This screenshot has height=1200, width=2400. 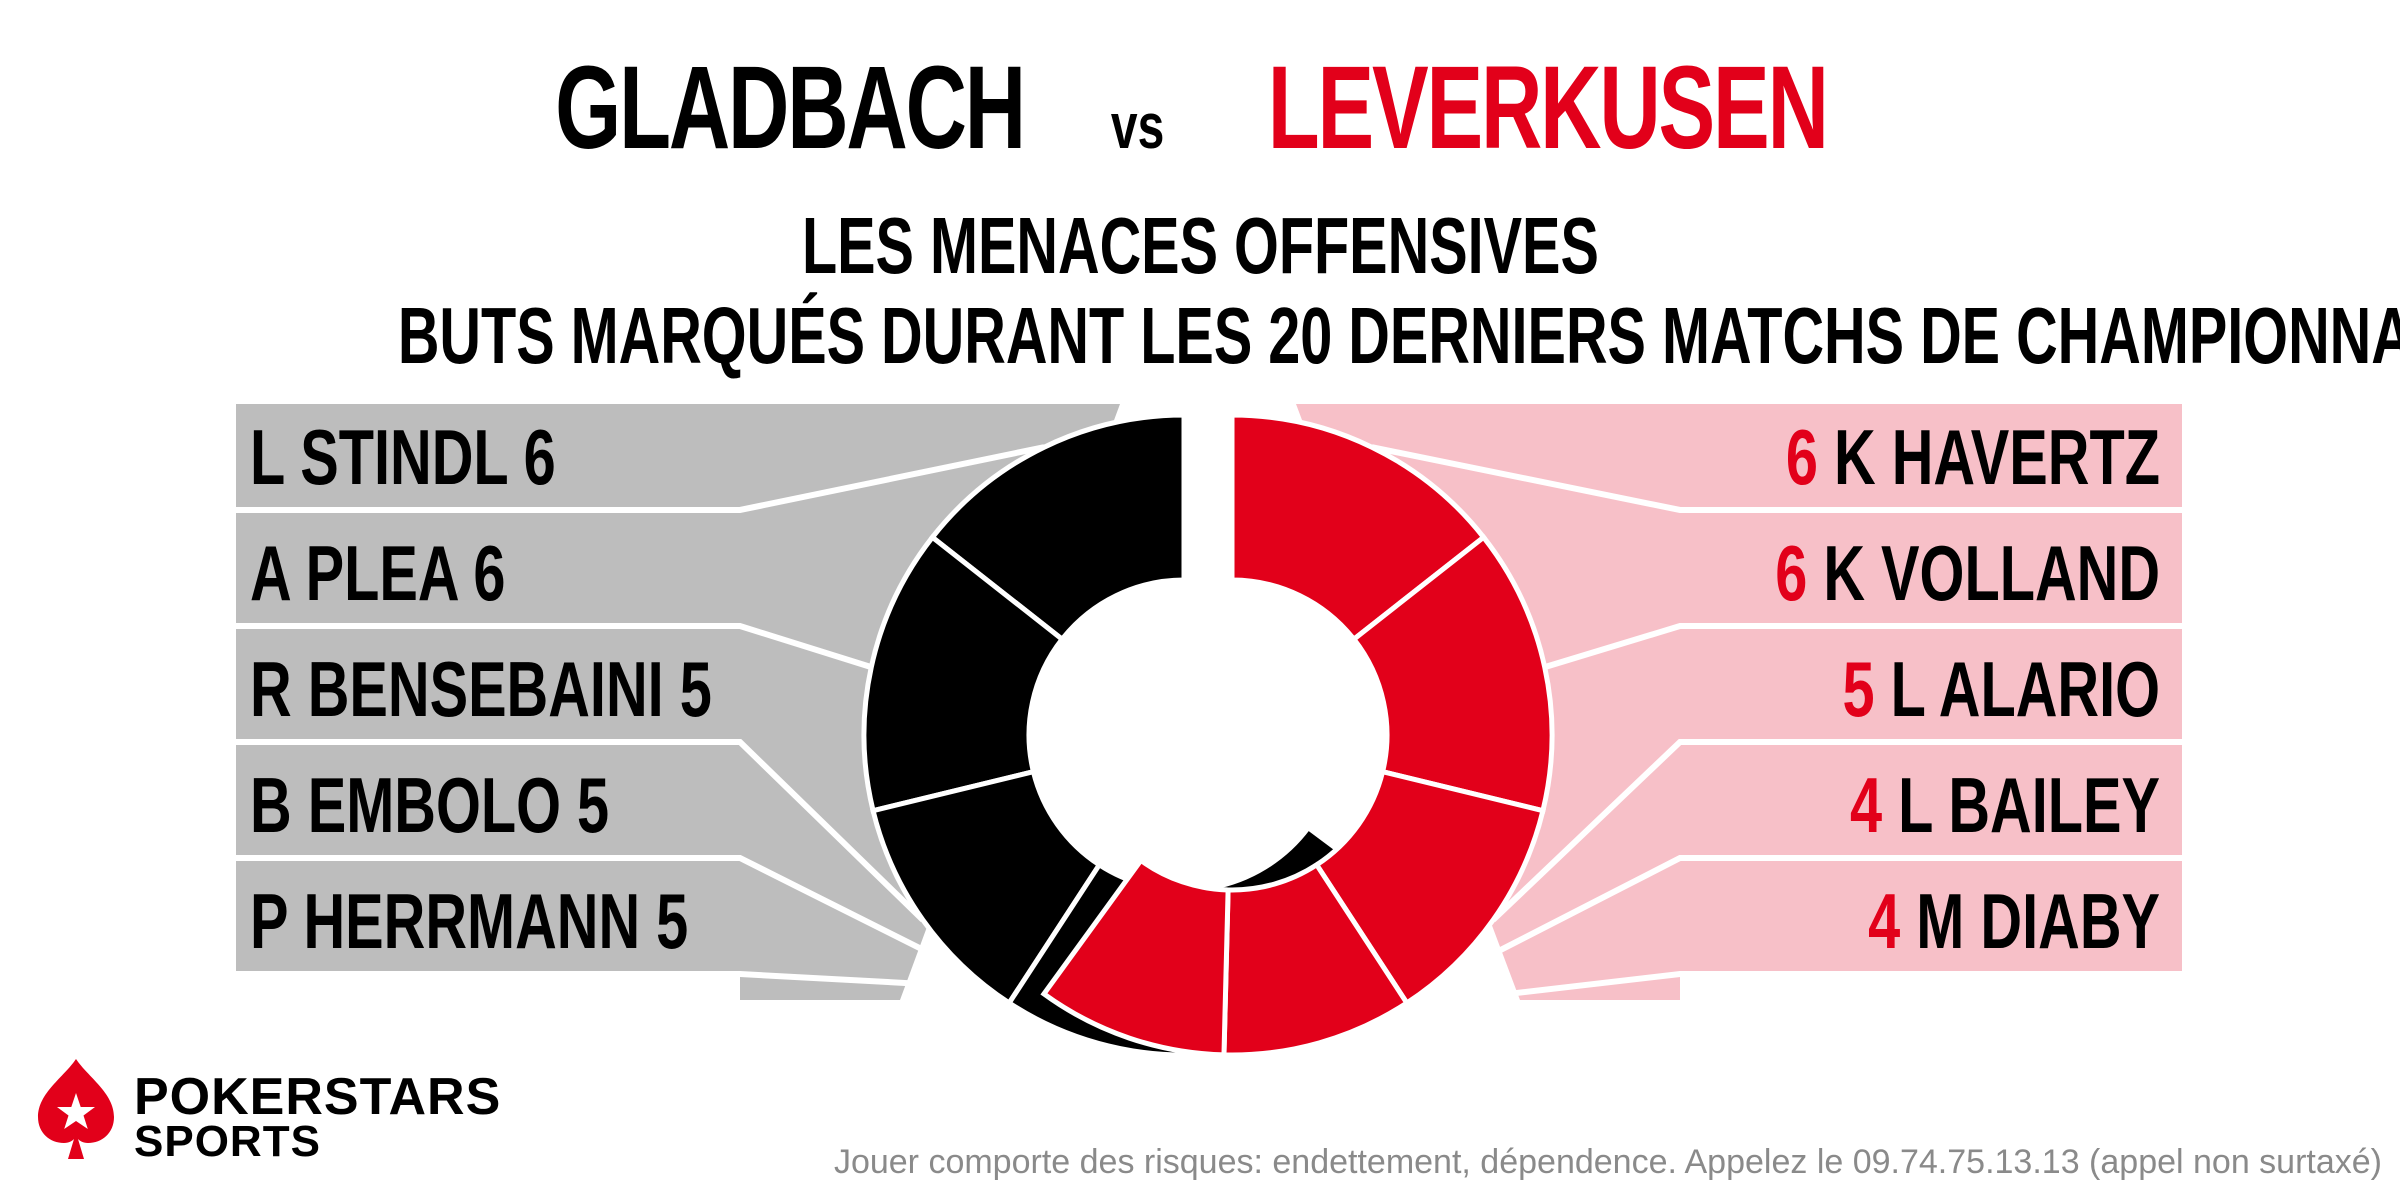 I want to click on player-name: K HAVERTZ, so click(x=1989, y=458).